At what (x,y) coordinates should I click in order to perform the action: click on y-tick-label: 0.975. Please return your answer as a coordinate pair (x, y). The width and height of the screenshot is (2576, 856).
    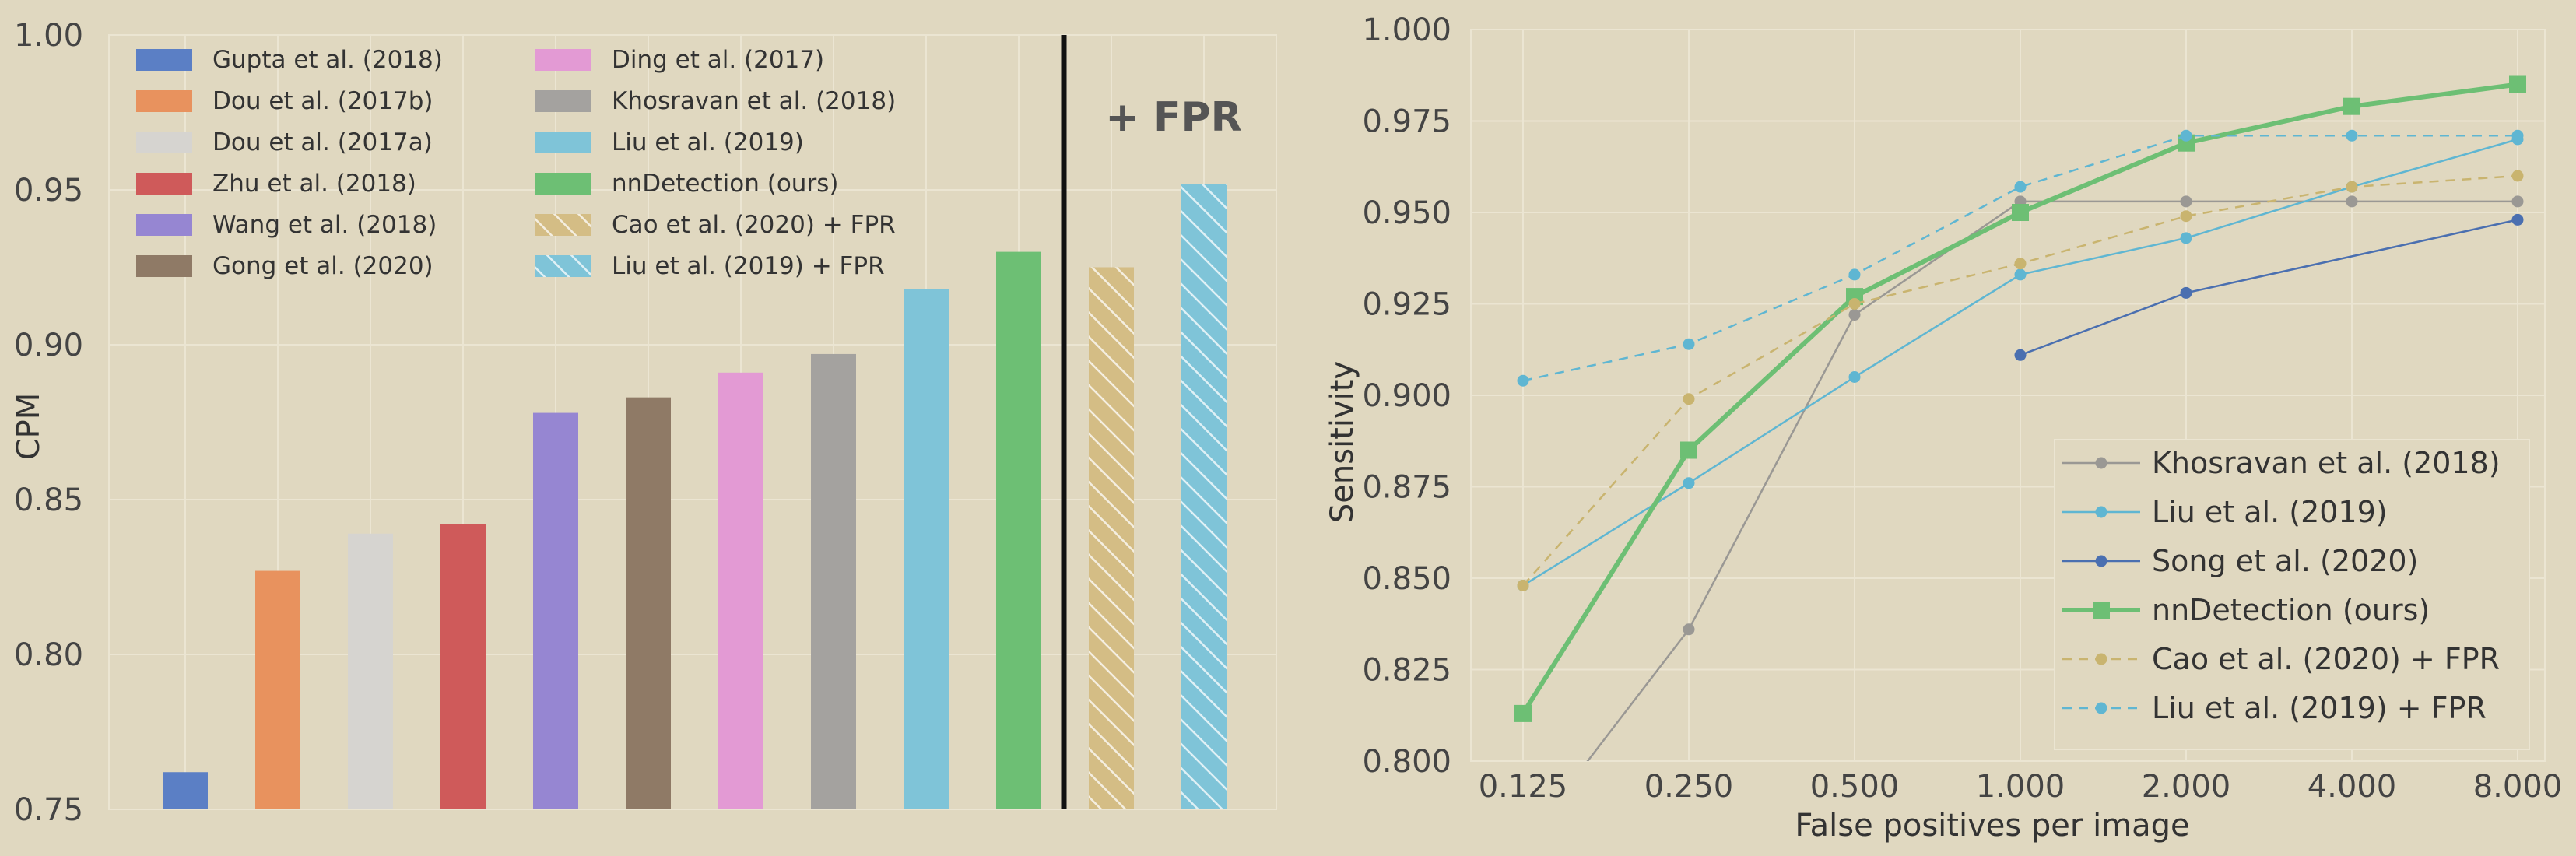
    Looking at the image, I should click on (1407, 122).